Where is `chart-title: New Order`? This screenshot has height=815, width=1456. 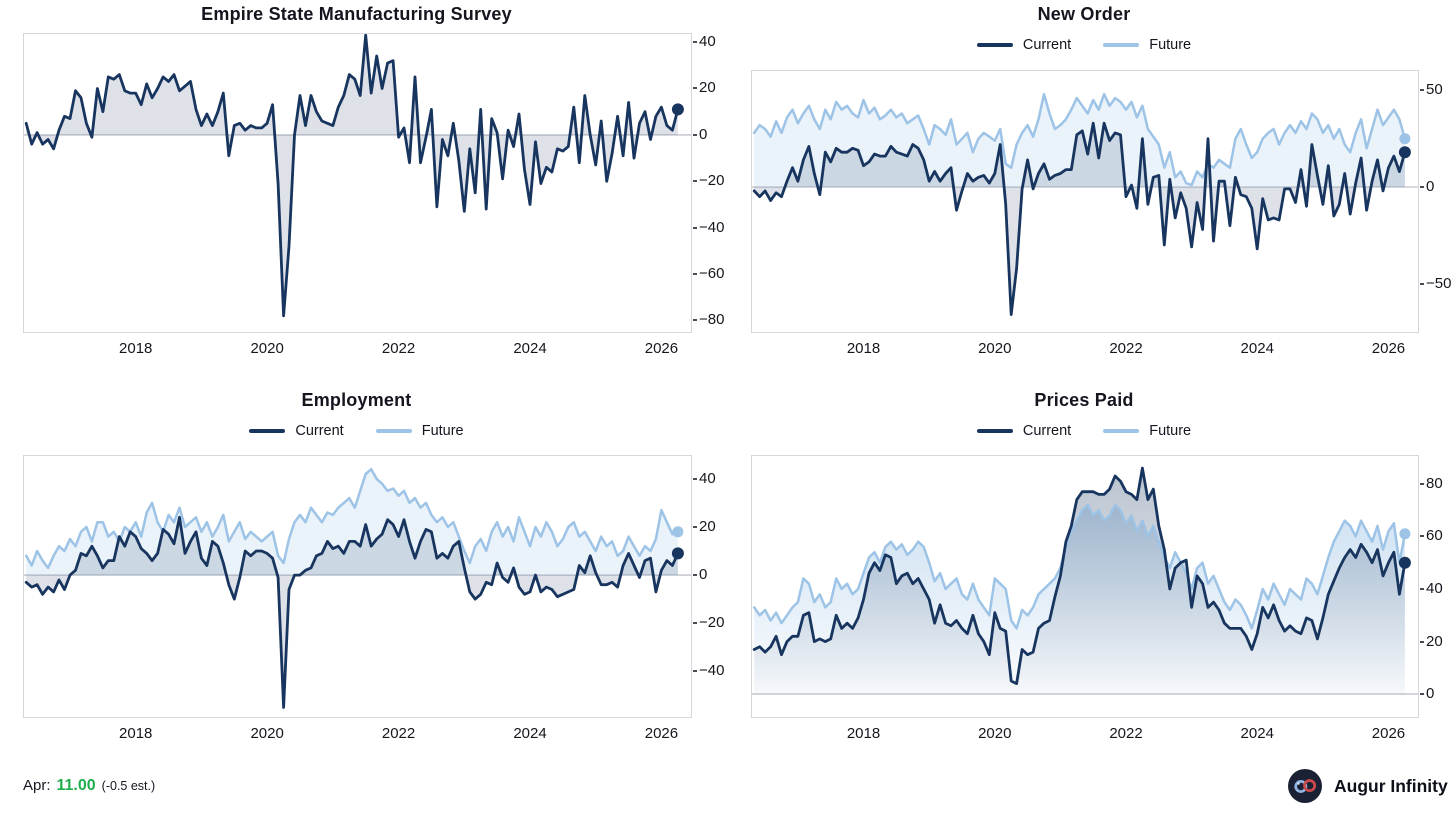 chart-title: New Order is located at coordinates (1084, 14).